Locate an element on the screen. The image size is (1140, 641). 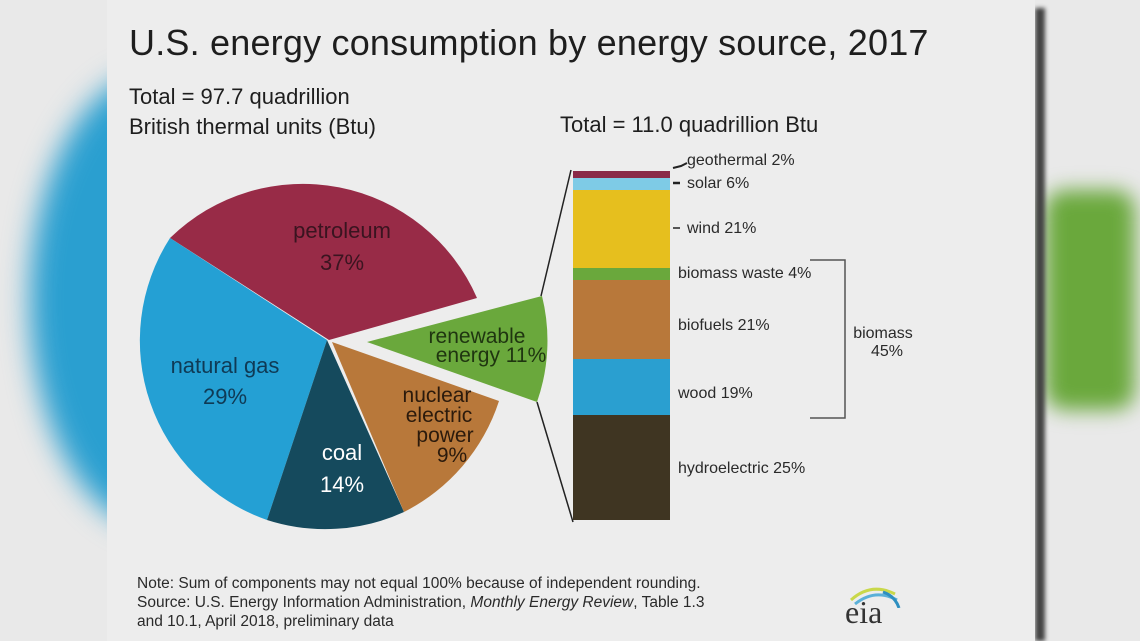
pie-slice-petroleum is located at coordinates (323, 261).